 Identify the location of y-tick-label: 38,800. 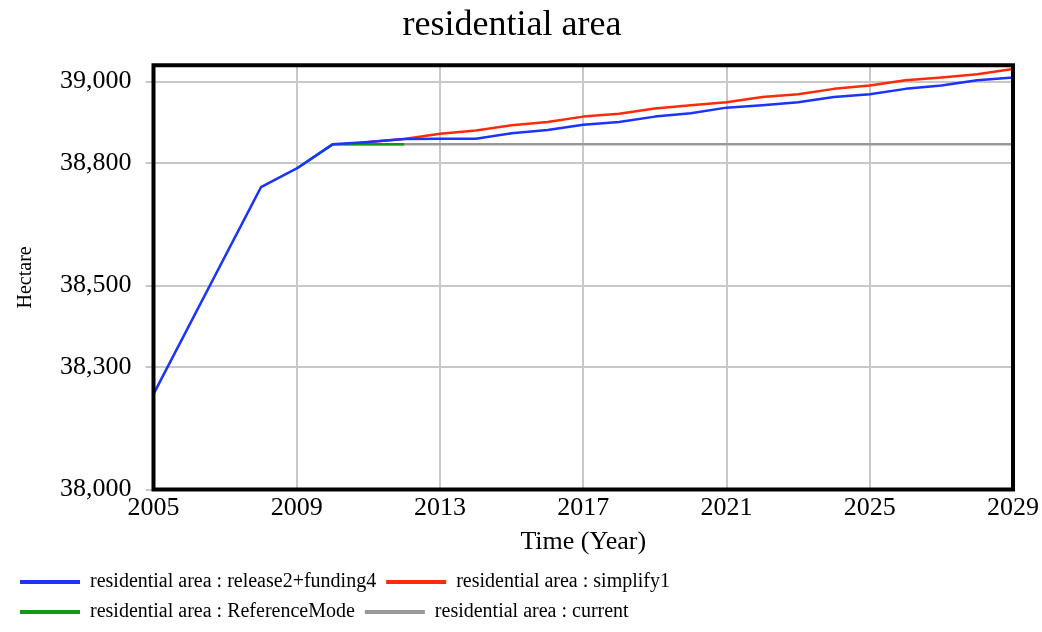
(96, 161).